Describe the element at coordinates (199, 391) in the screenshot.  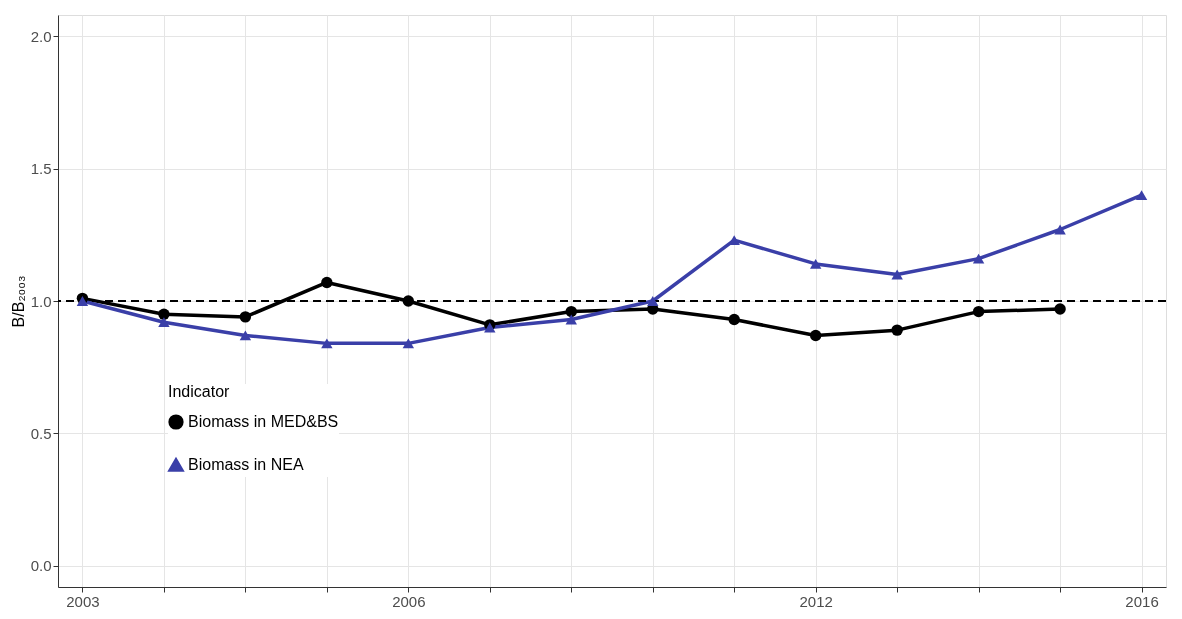
I see `legend-title: Indicator` at that location.